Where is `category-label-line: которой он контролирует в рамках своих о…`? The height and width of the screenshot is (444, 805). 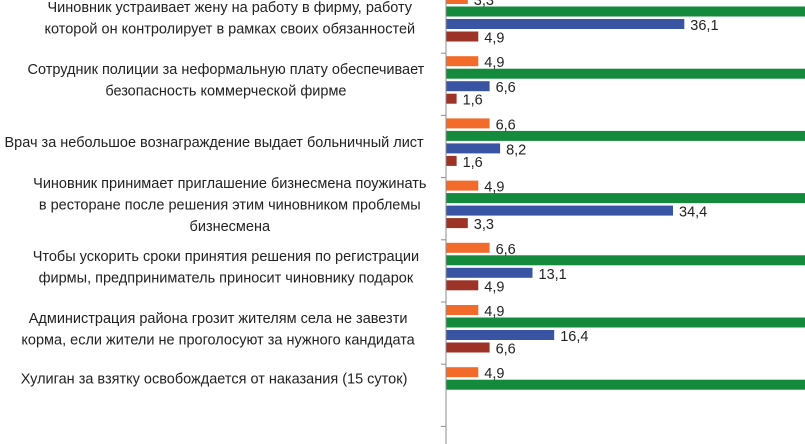 category-label-line: которой он контролирует в рамках своих о… is located at coordinates (229, 30).